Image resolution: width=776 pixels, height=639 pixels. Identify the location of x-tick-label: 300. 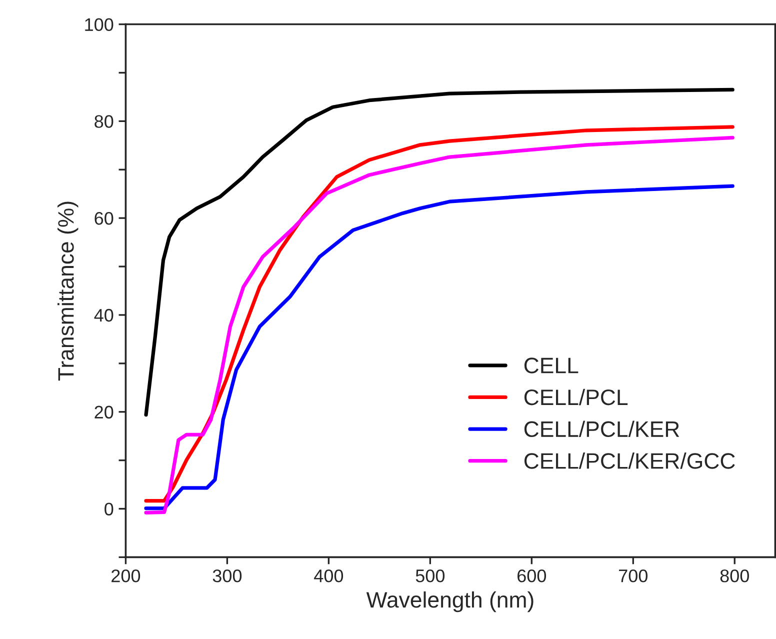
(227, 575).